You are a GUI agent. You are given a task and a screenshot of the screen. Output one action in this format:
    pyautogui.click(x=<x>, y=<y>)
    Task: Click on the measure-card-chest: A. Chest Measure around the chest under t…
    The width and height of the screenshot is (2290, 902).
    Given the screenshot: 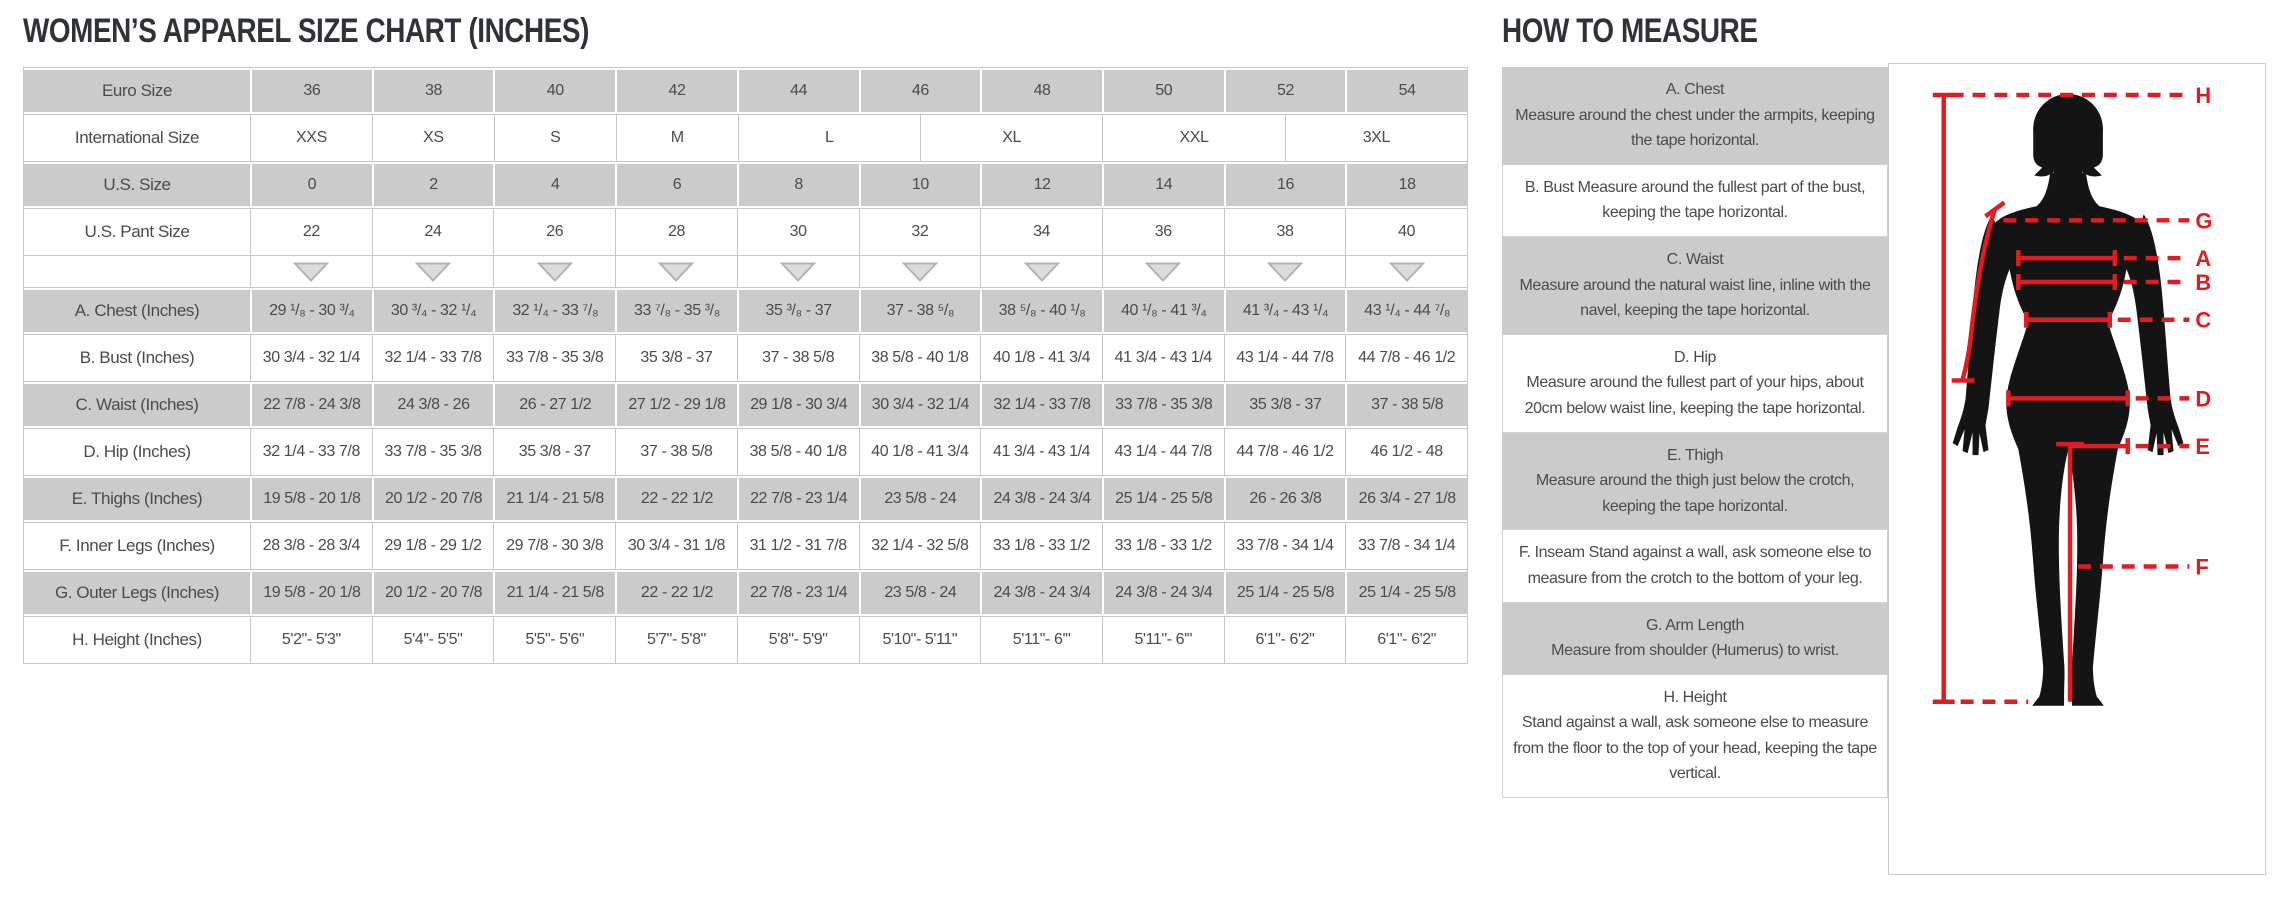 What is the action you would take?
    pyautogui.click(x=1695, y=115)
    